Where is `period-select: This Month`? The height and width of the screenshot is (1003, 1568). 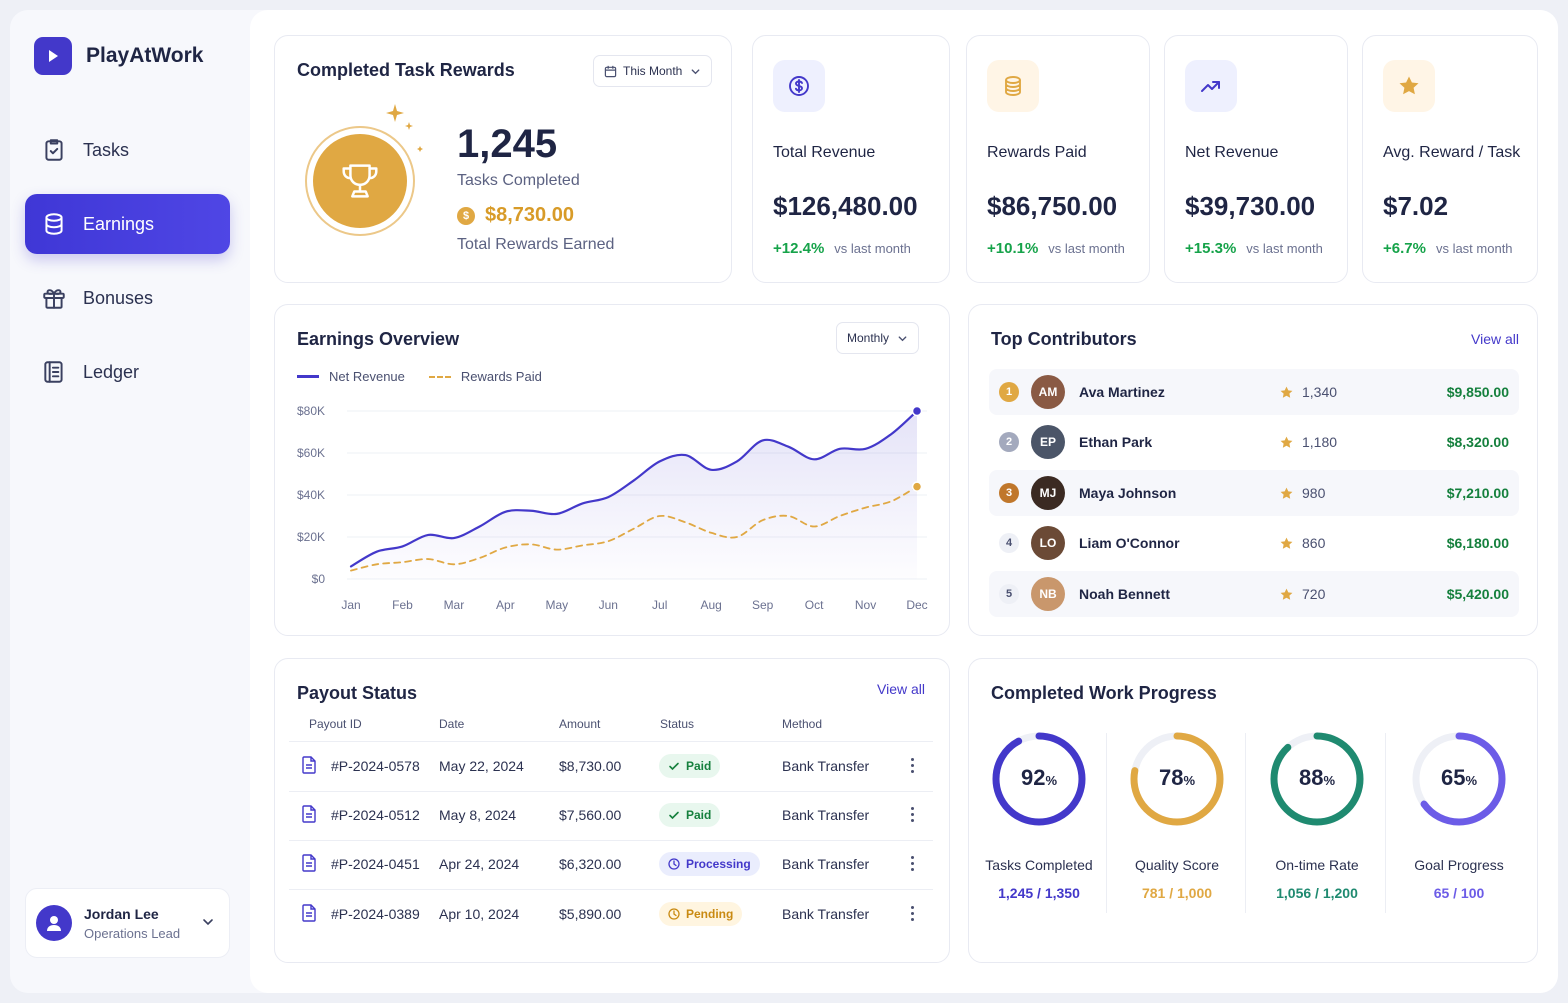
period-select: This Month is located at coordinates (653, 71).